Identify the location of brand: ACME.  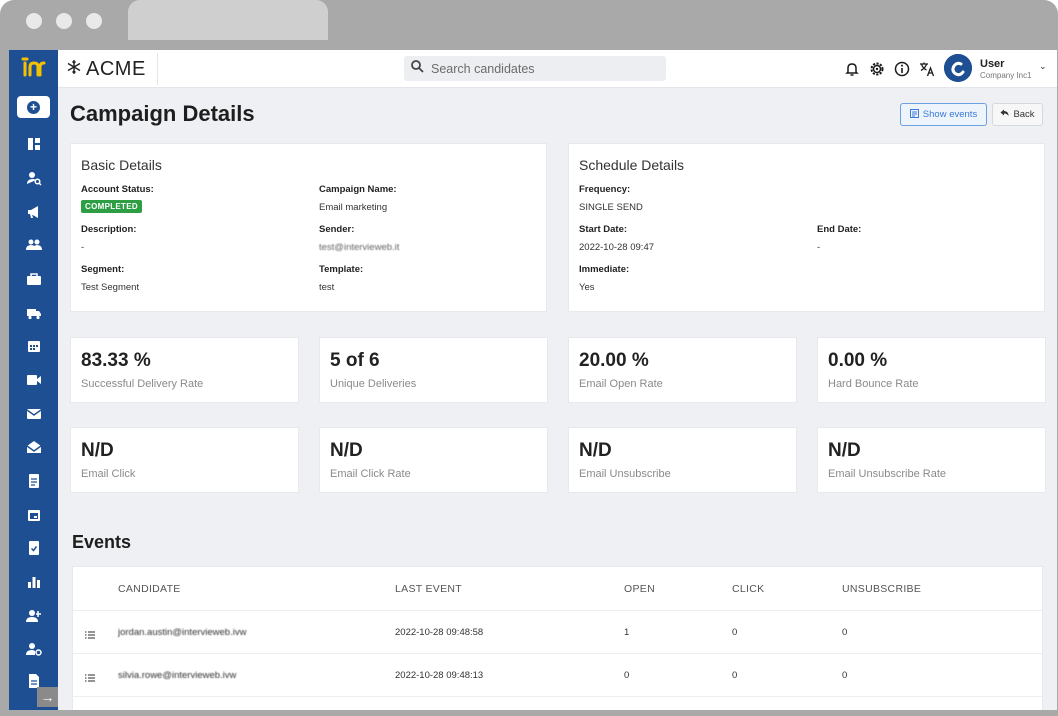
(106, 69).